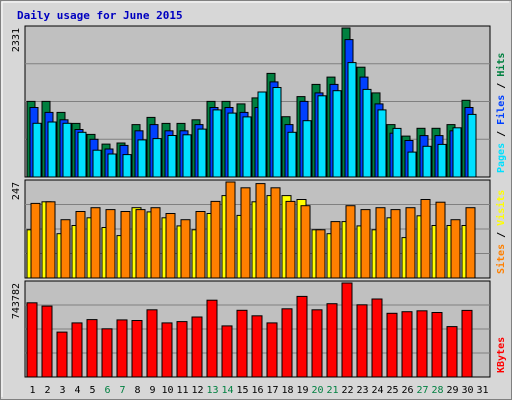  Describe the element at coordinates (227, 390) in the screenshot. I see `day-label: 14` at that location.